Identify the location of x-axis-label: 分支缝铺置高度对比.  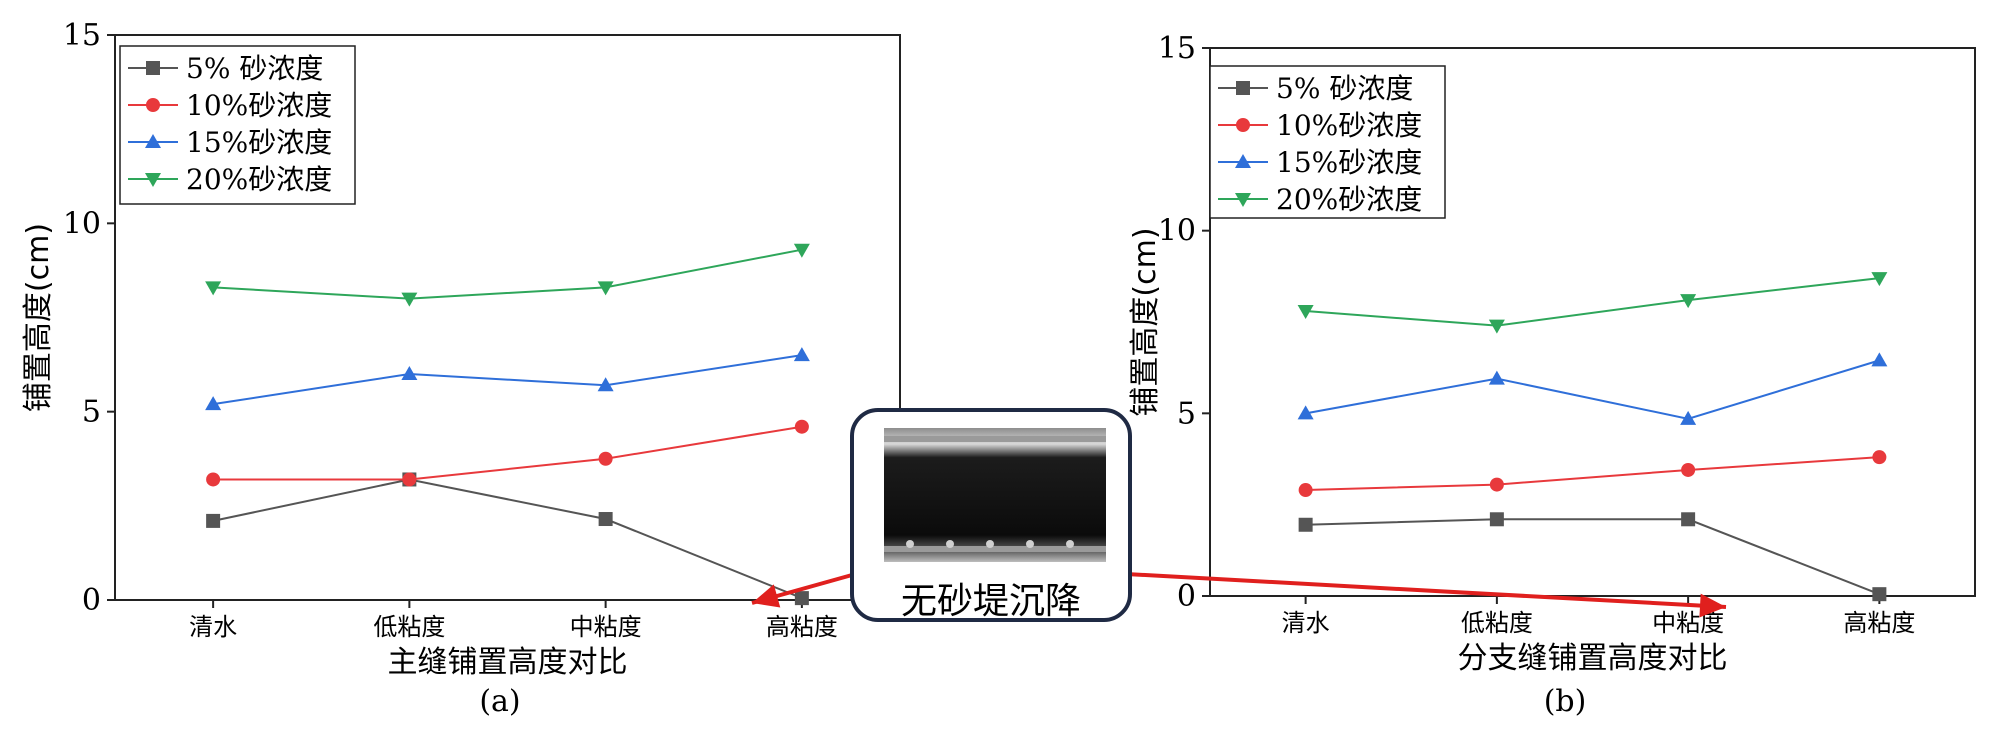
(1593, 658).